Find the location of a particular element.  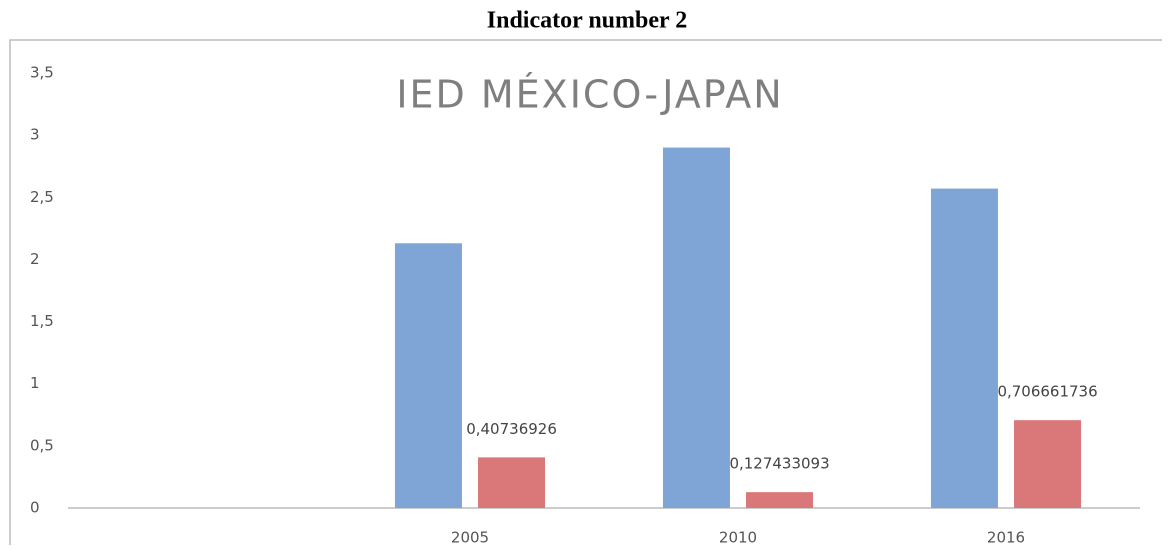

y-tick-label: 0,5 is located at coordinates (42, 445).